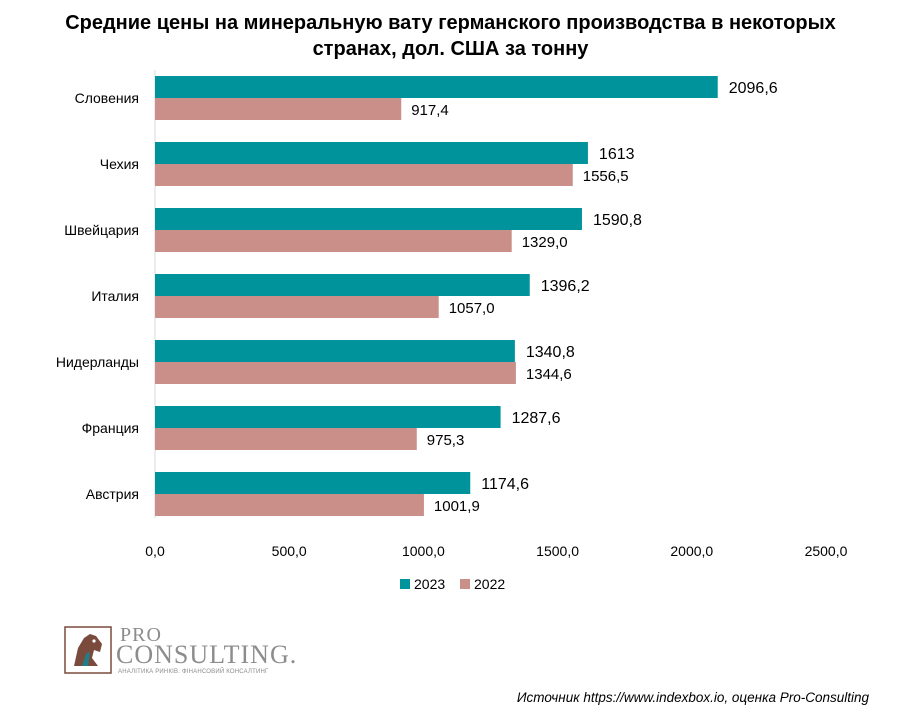 This screenshot has width=901, height=722. I want to click on data-label-2022: 1344,6, so click(549, 374).